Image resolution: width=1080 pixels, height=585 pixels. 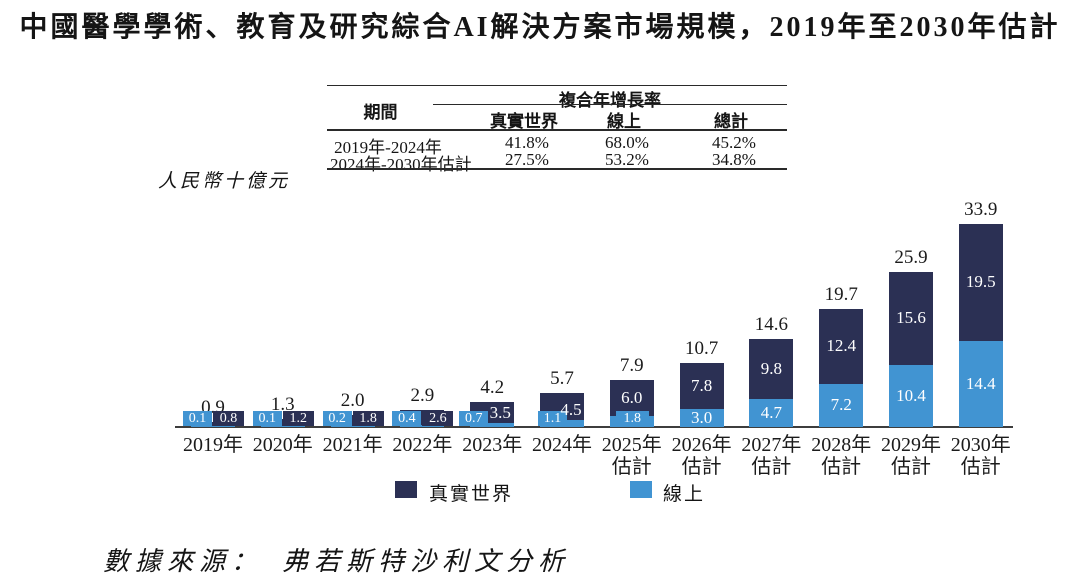 I want to click on bar-total-label: 2.9, so click(x=422, y=395).